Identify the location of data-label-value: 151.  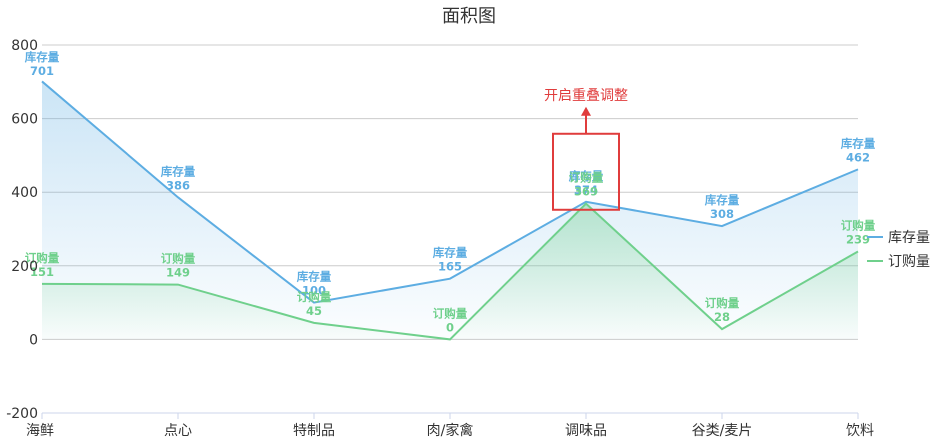
(42, 272).